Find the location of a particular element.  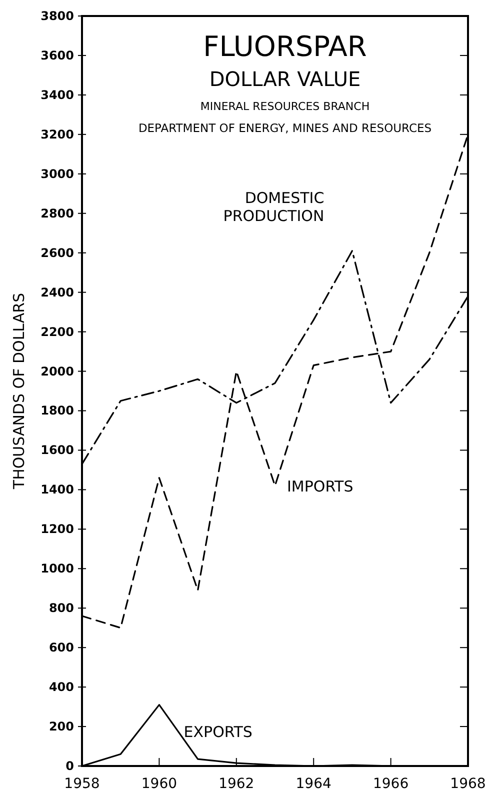

y-tick-label: 1800 is located at coordinates (57, 411).